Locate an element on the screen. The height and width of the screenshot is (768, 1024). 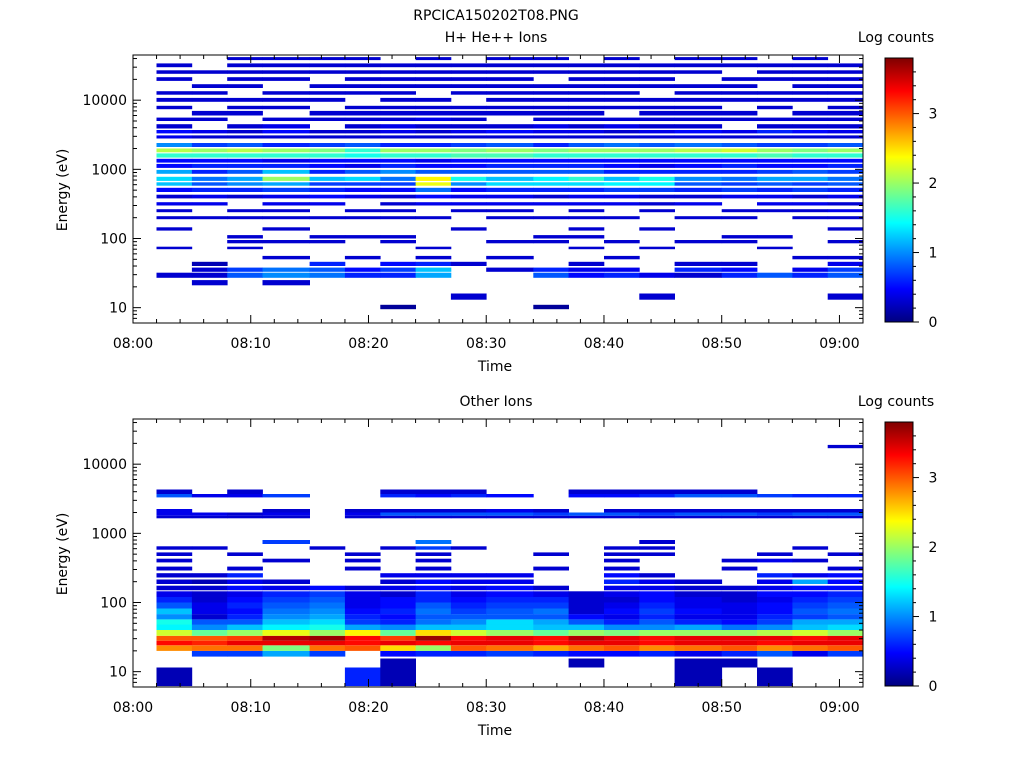
y-tick-label: 1000 is located at coordinates (109, 170).